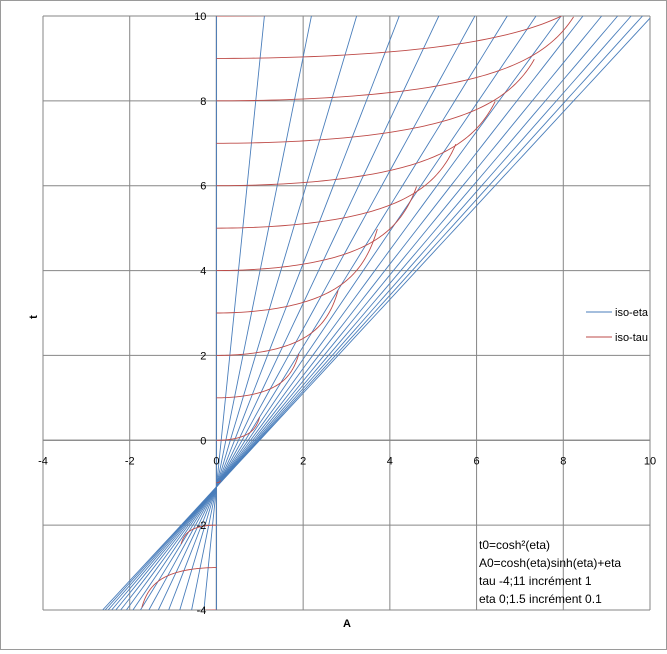  What do you see at coordinates (347, 624) in the screenshot?
I see `x-axis-title: A` at bounding box center [347, 624].